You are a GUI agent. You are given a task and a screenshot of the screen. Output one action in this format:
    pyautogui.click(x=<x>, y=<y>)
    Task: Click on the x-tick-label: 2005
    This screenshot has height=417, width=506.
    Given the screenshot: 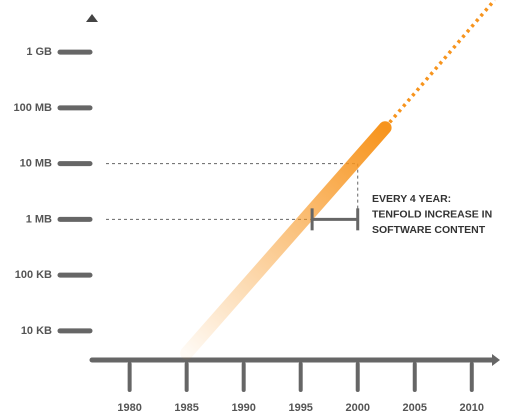 What is the action you would take?
    pyautogui.click(x=415, y=408)
    